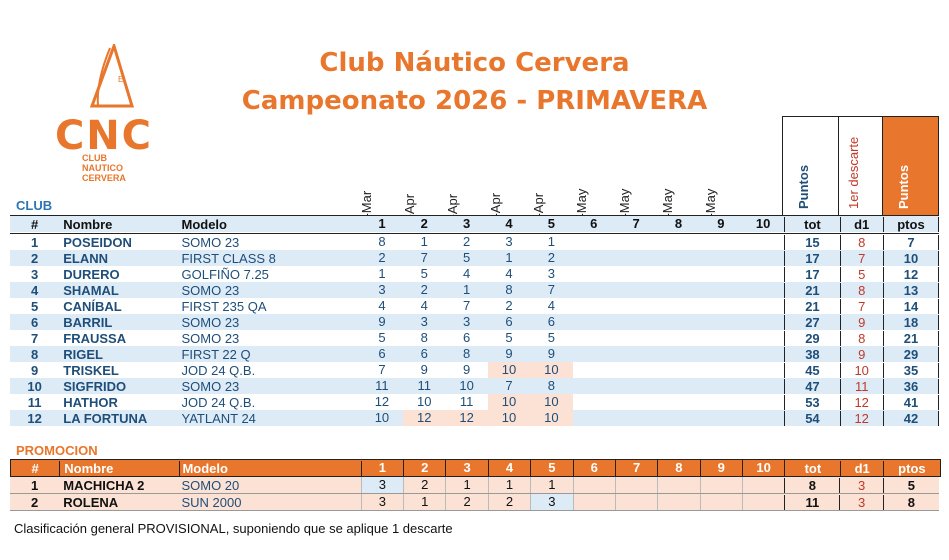 The image size is (949, 560). Describe the element at coordinates (509, 305) in the screenshot. I see `race-result: 2` at that location.